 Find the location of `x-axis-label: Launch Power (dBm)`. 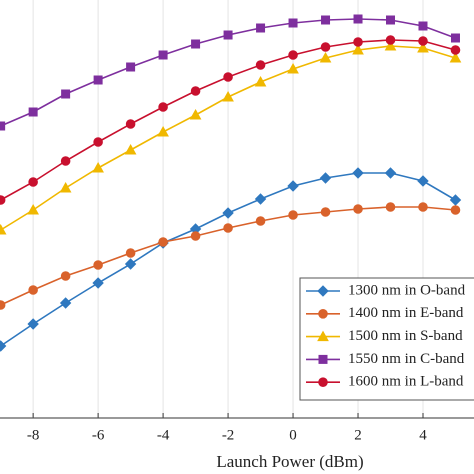

x-axis-label: Launch Power (dBm) is located at coordinates (289, 461).